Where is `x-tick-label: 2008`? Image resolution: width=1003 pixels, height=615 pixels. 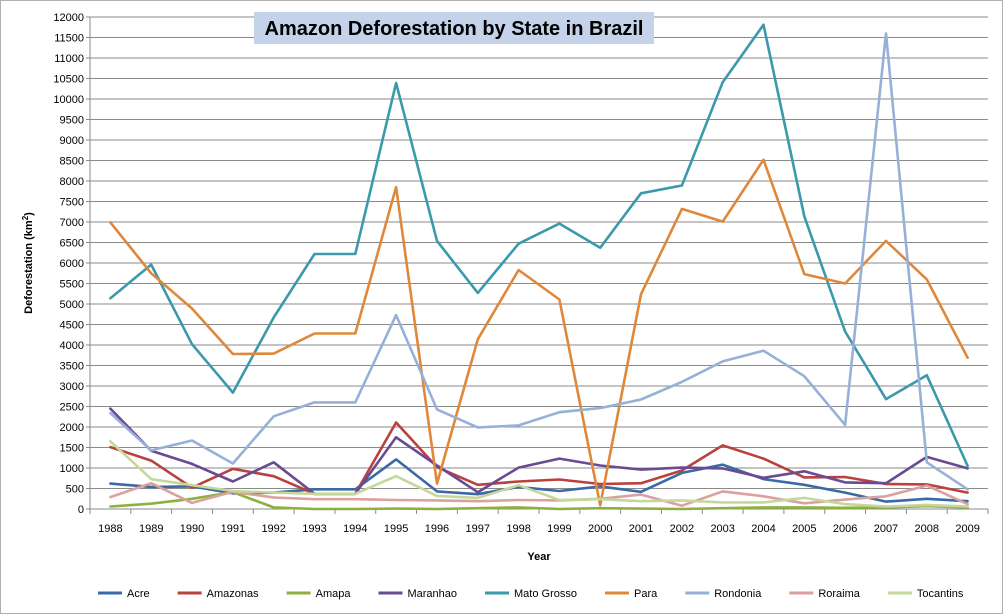
x-tick-label: 2008 is located at coordinates (927, 529).